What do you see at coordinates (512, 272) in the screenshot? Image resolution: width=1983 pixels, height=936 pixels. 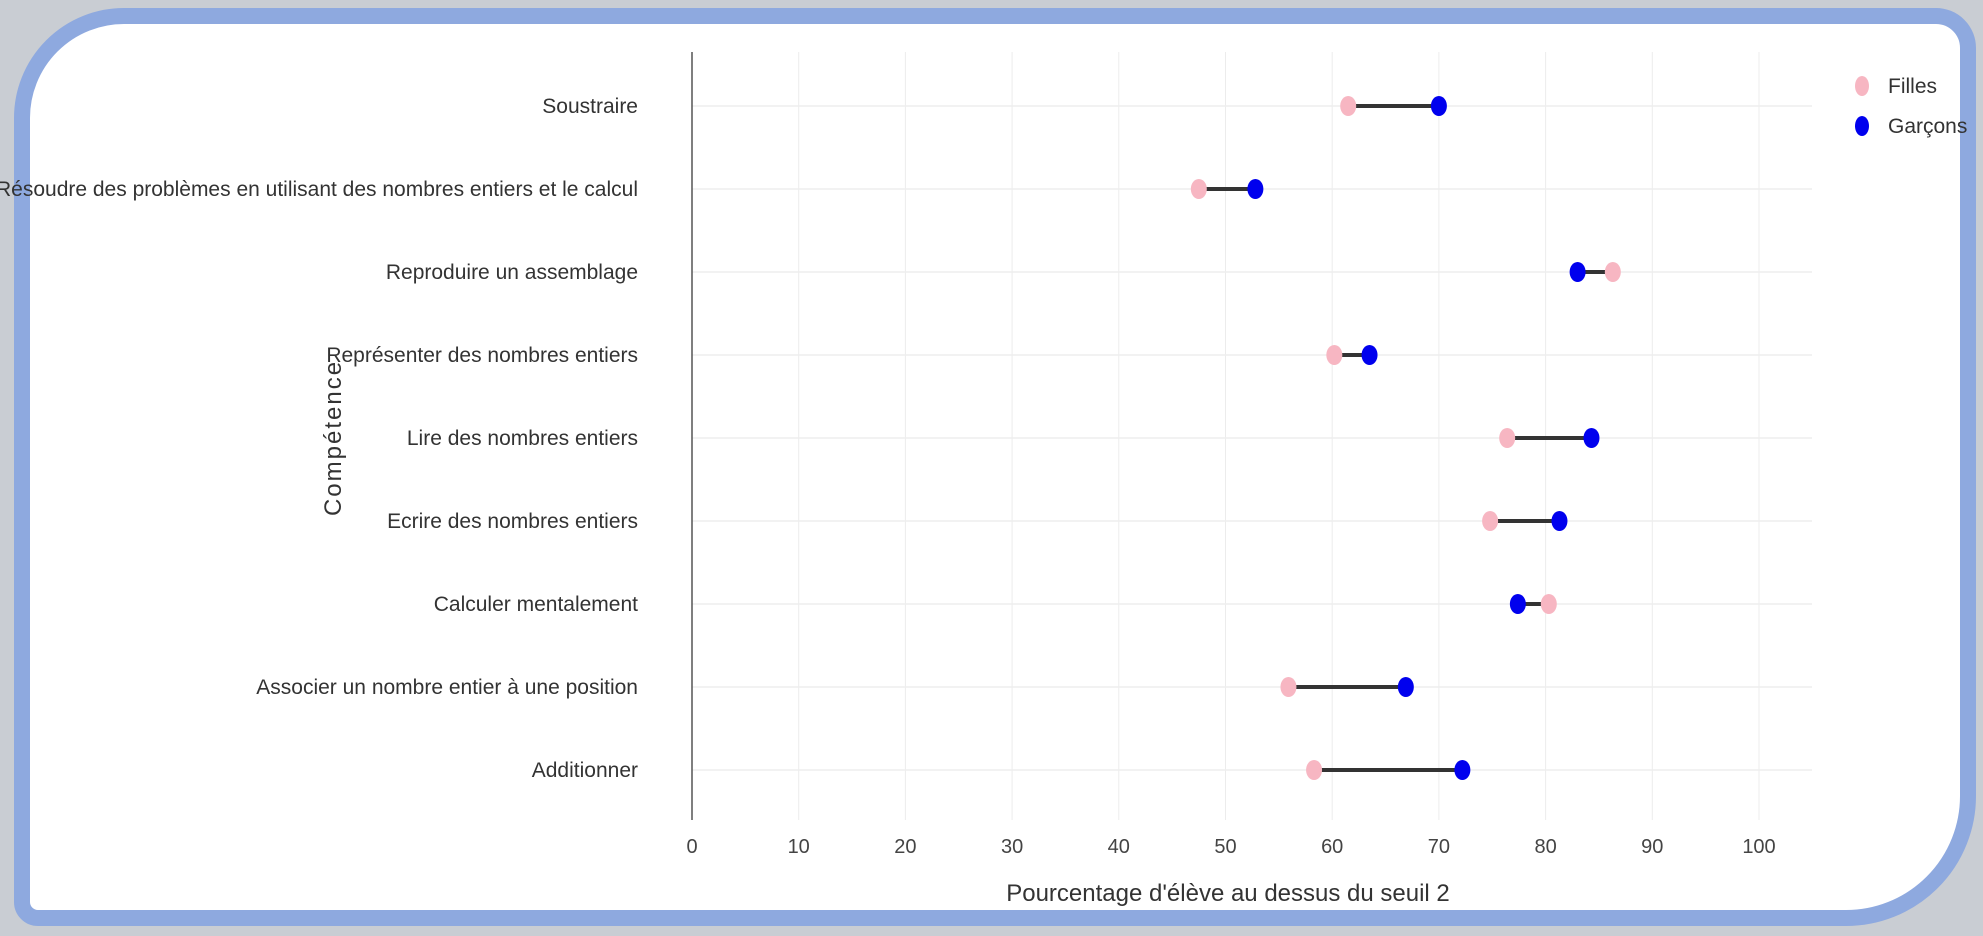 I see `category-label: Reproduire un assemblage` at bounding box center [512, 272].